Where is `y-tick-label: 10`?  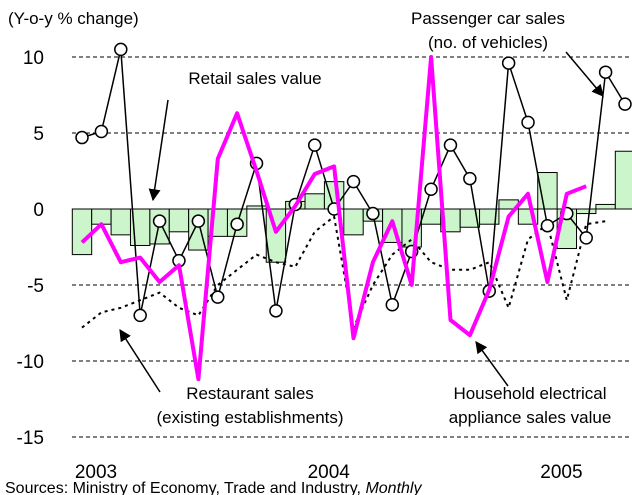 y-tick-label: 10 is located at coordinates (33, 58).